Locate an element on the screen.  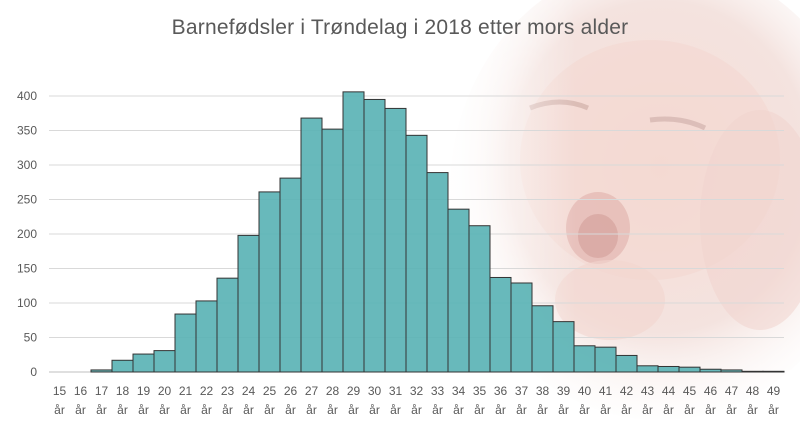
x-tick-label: 17 år is located at coordinates (102, 400).